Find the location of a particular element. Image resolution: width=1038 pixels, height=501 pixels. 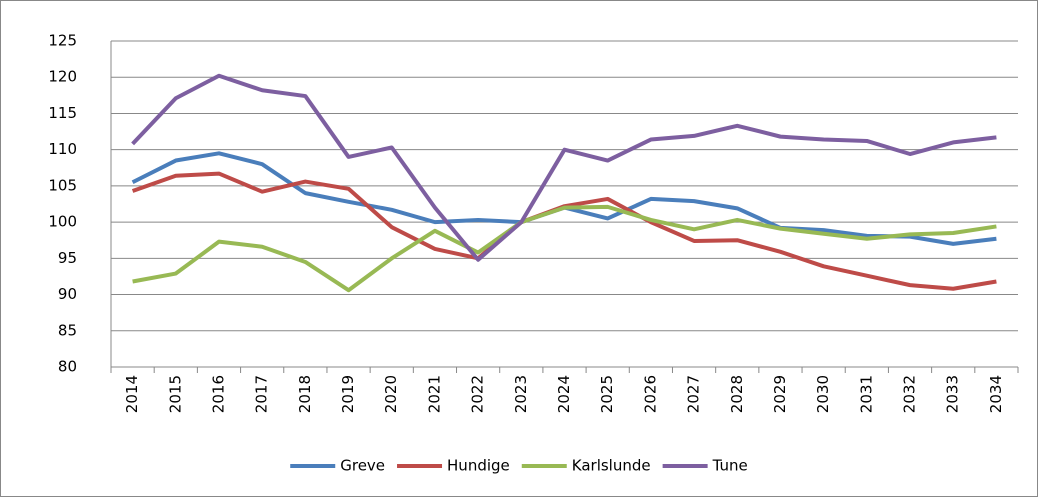

x-tick-label: 2030 is located at coordinates (823, 394).